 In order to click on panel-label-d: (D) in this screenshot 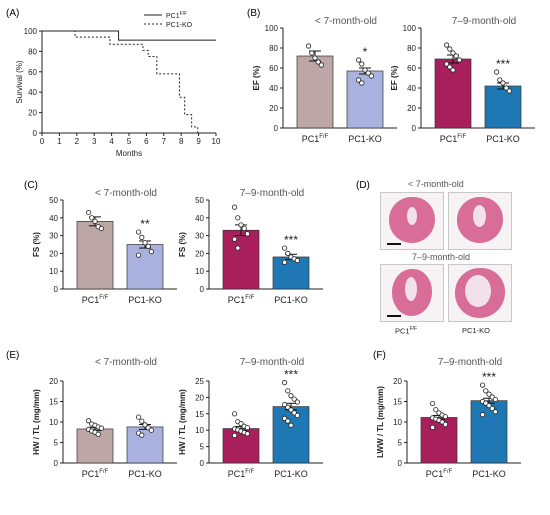, I will do `click(363, 185)`.